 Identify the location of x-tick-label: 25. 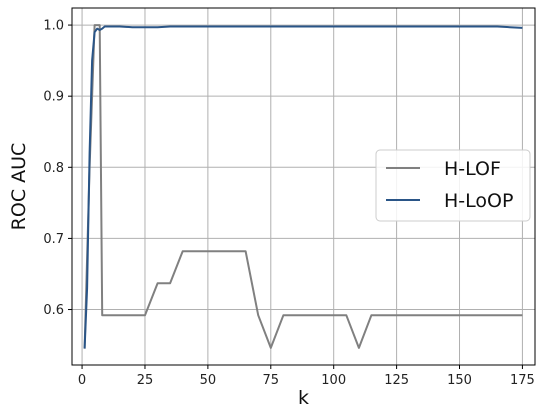
(145, 380).